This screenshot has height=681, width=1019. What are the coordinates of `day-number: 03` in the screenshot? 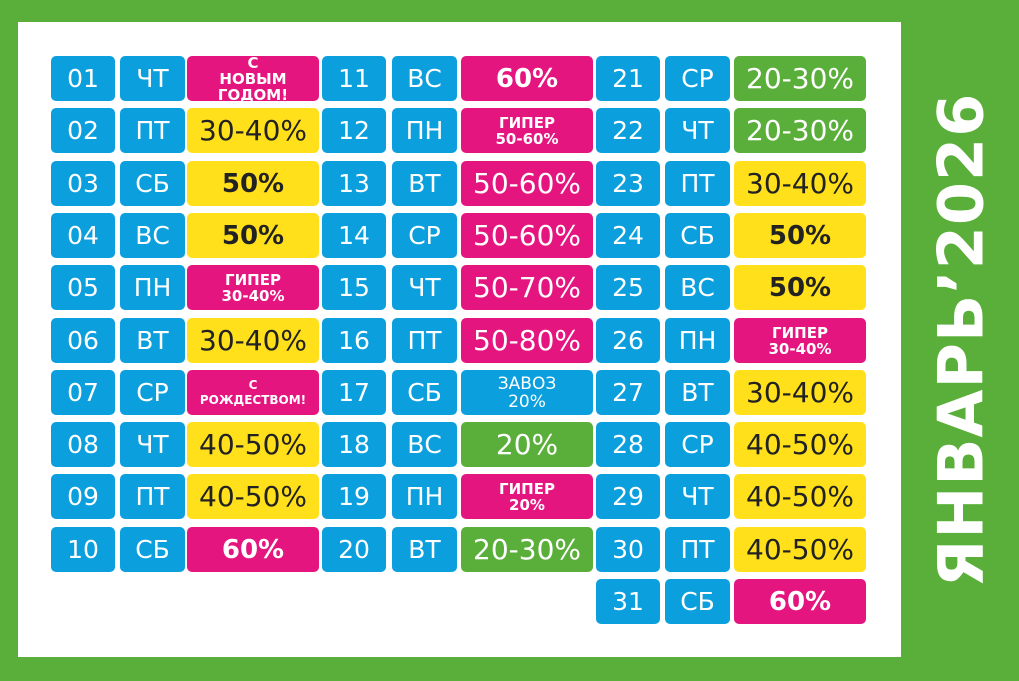 It's located at (83, 183).